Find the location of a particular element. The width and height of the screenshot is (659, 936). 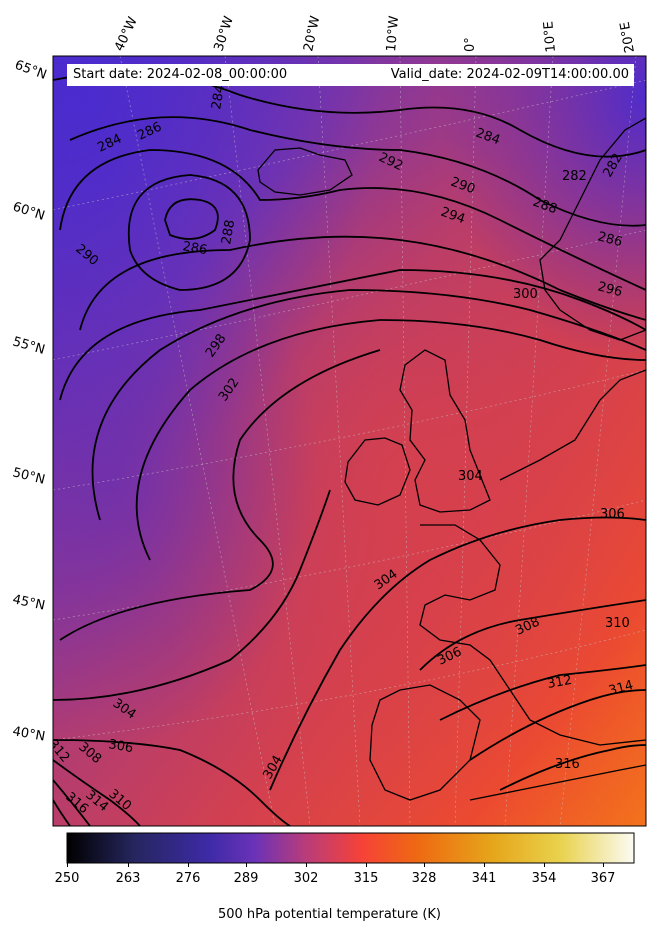

svg-text: 316 is located at coordinates (567, 764).